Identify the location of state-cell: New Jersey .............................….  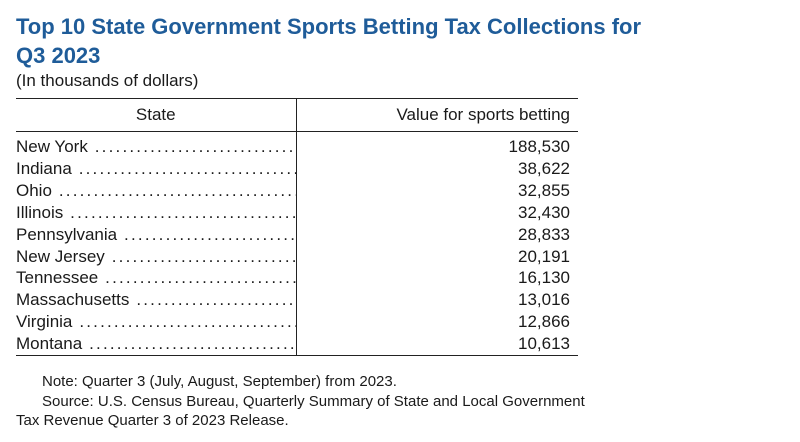
(156, 256).